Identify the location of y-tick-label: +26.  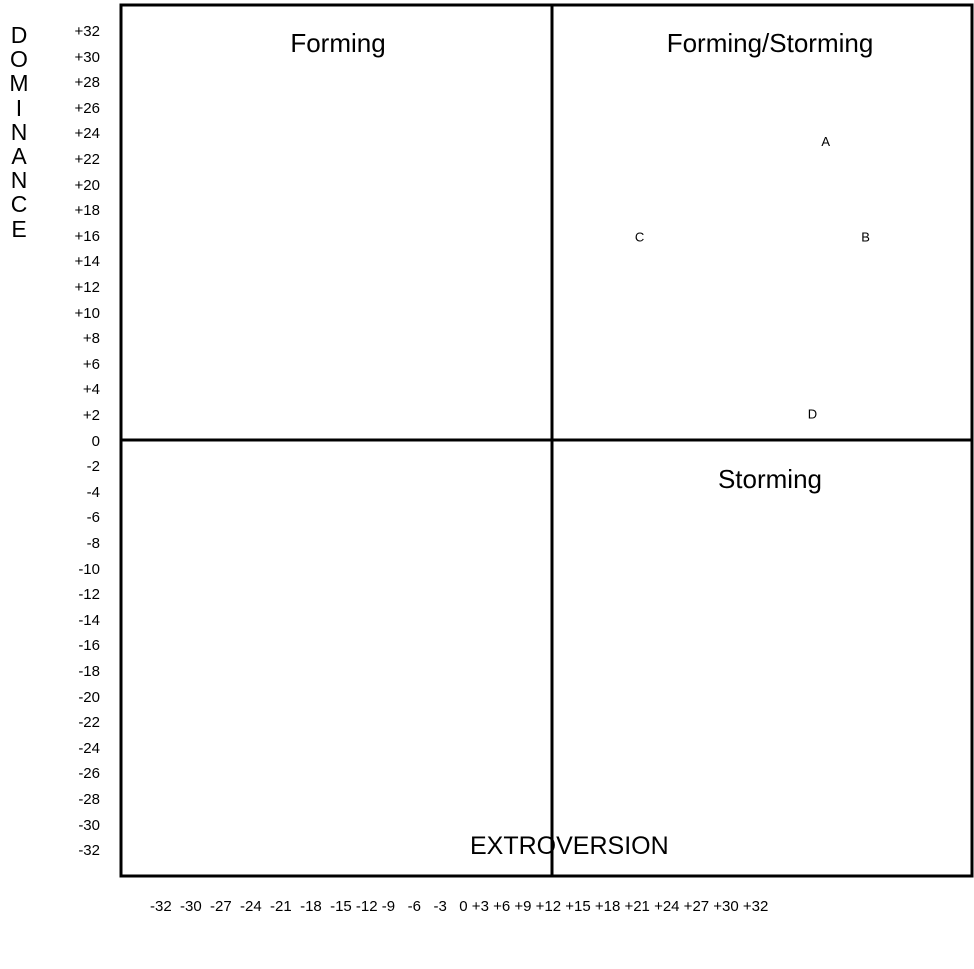
(87, 108).